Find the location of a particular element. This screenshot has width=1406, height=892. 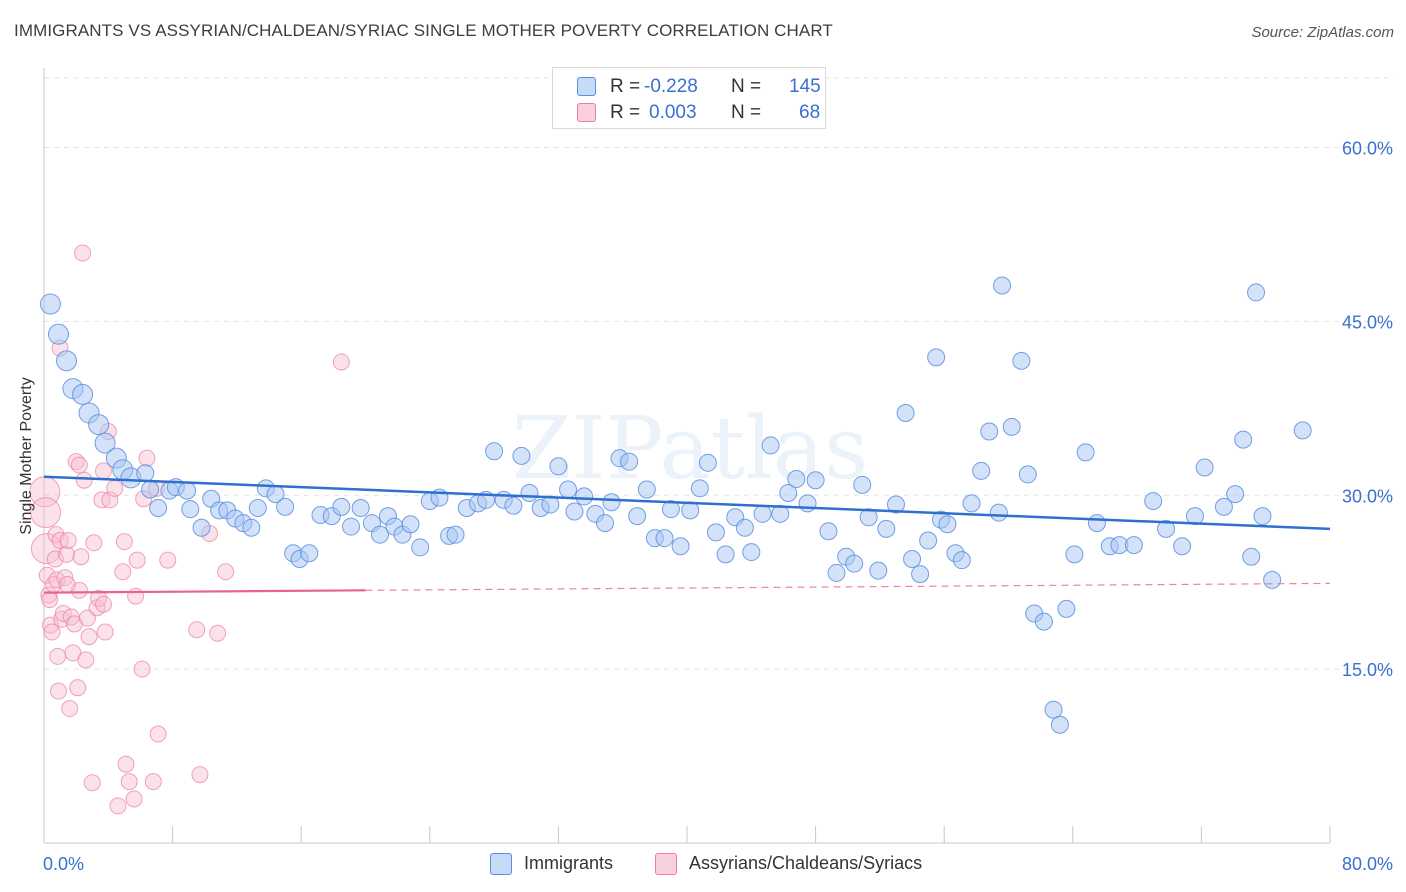

y-tick-label: 45.0% is located at coordinates (1367, 322).